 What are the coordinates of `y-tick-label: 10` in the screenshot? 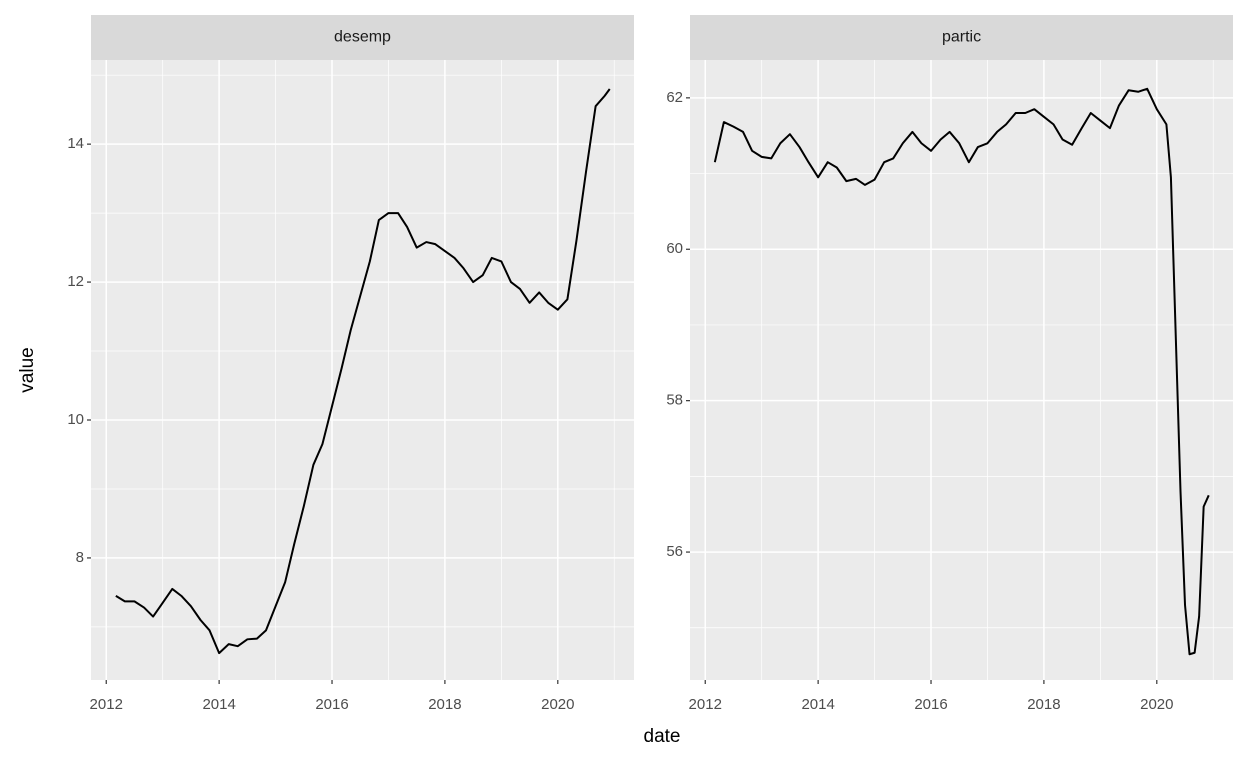 It's located at (75, 419).